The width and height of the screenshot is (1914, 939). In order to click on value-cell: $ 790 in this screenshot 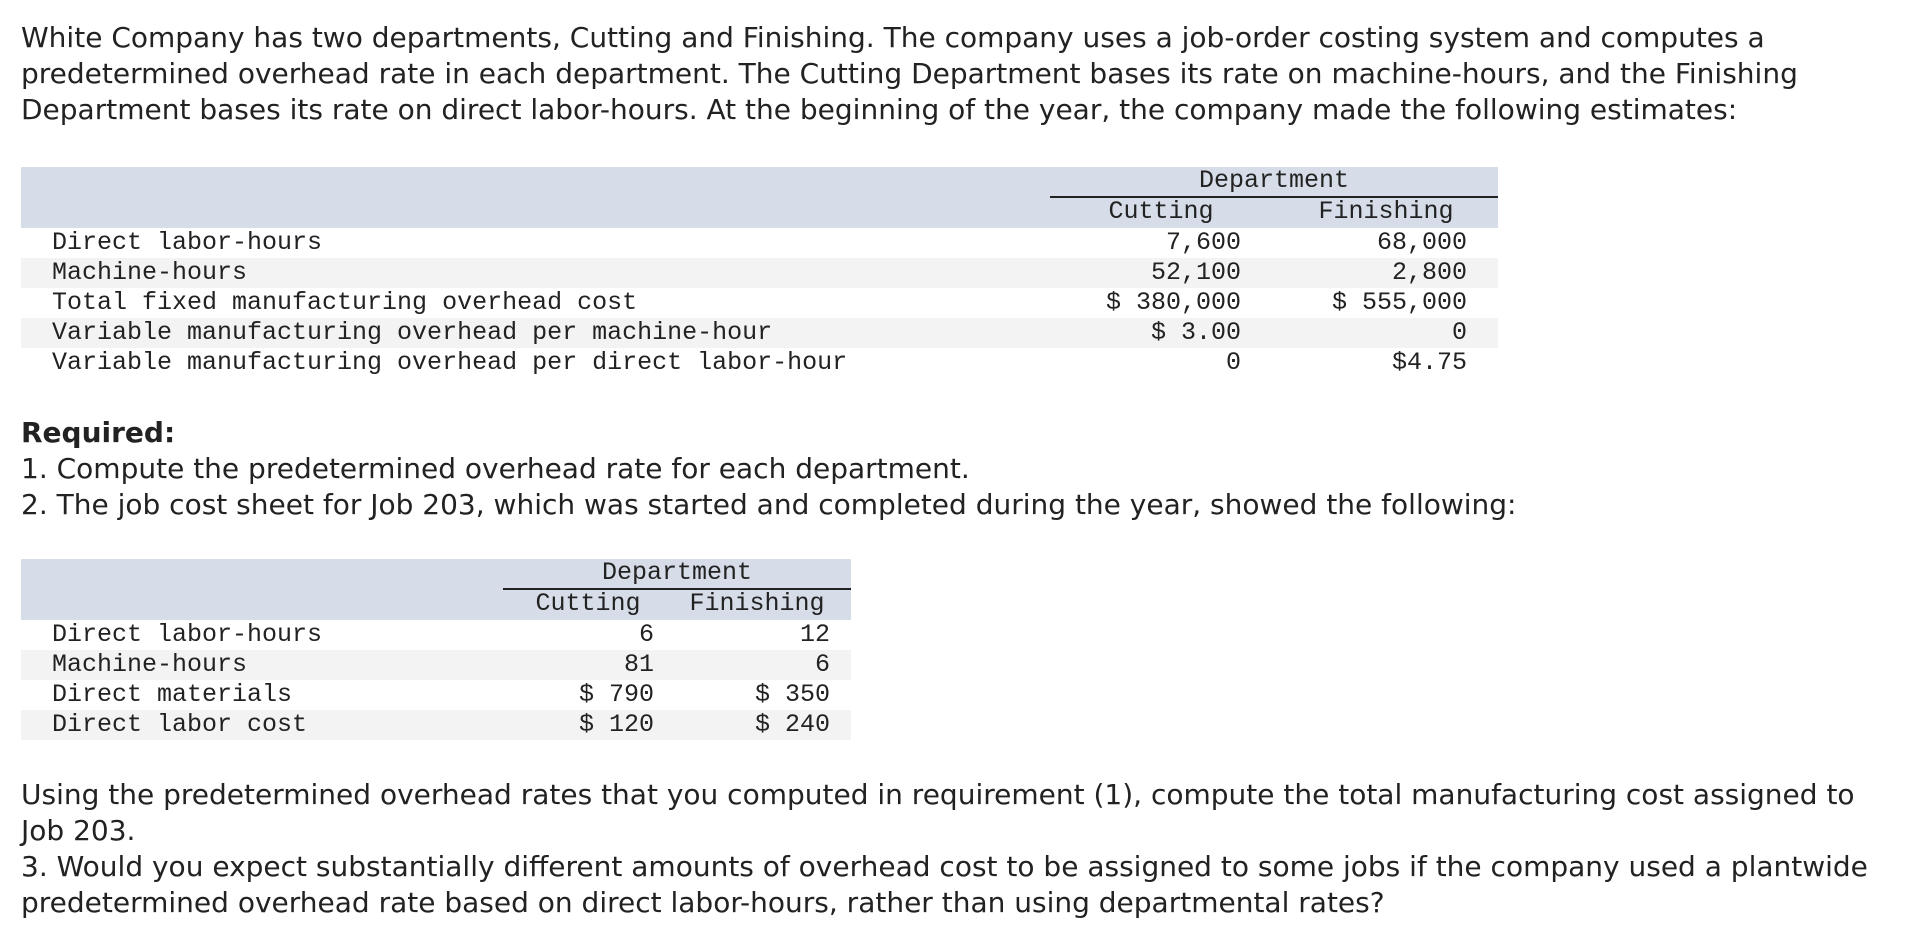, I will do `click(616, 694)`.